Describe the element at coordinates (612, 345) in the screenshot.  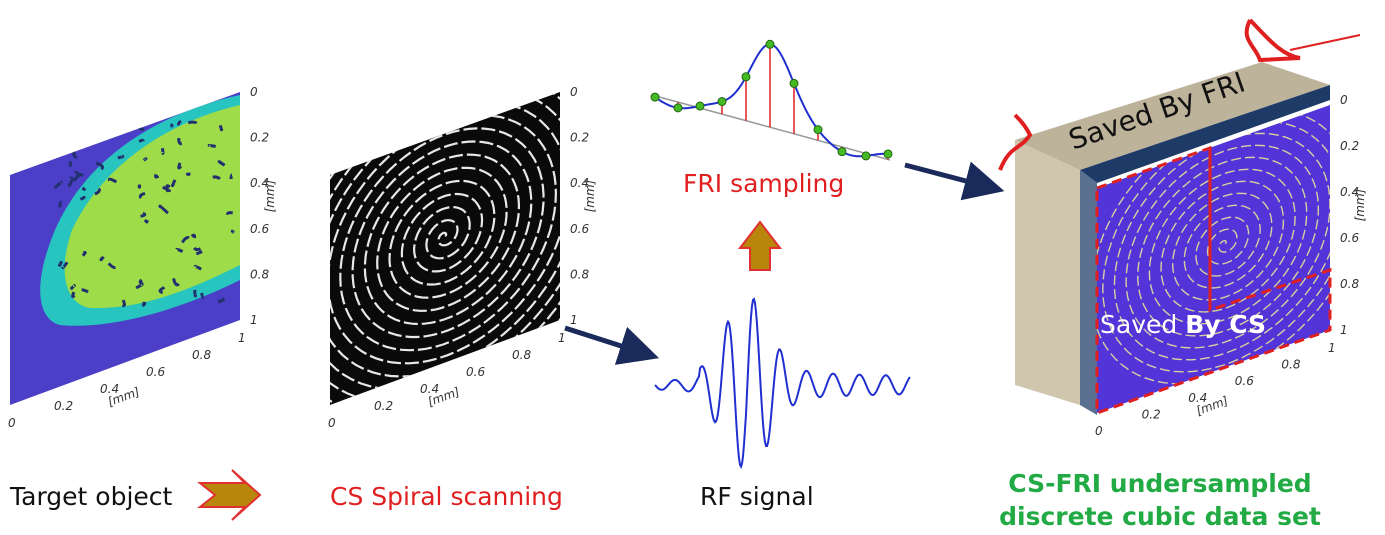
I see `arrow` at that location.